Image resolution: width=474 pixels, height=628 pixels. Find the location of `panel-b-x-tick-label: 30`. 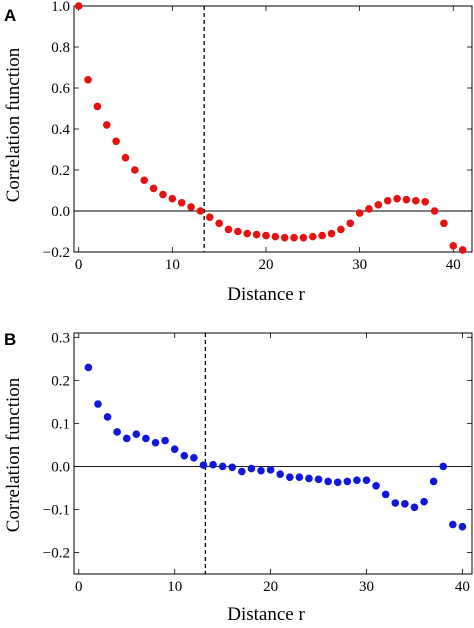

panel-b-x-tick-label: 30 is located at coordinates (366, 587).